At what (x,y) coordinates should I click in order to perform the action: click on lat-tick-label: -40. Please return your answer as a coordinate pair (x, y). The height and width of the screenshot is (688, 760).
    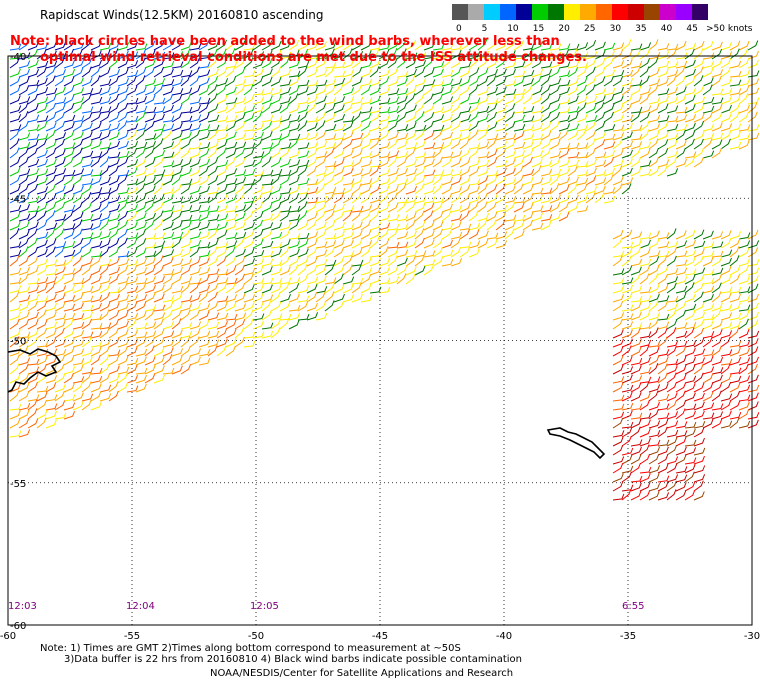
    Looking at the image, I should click on (18, 57).